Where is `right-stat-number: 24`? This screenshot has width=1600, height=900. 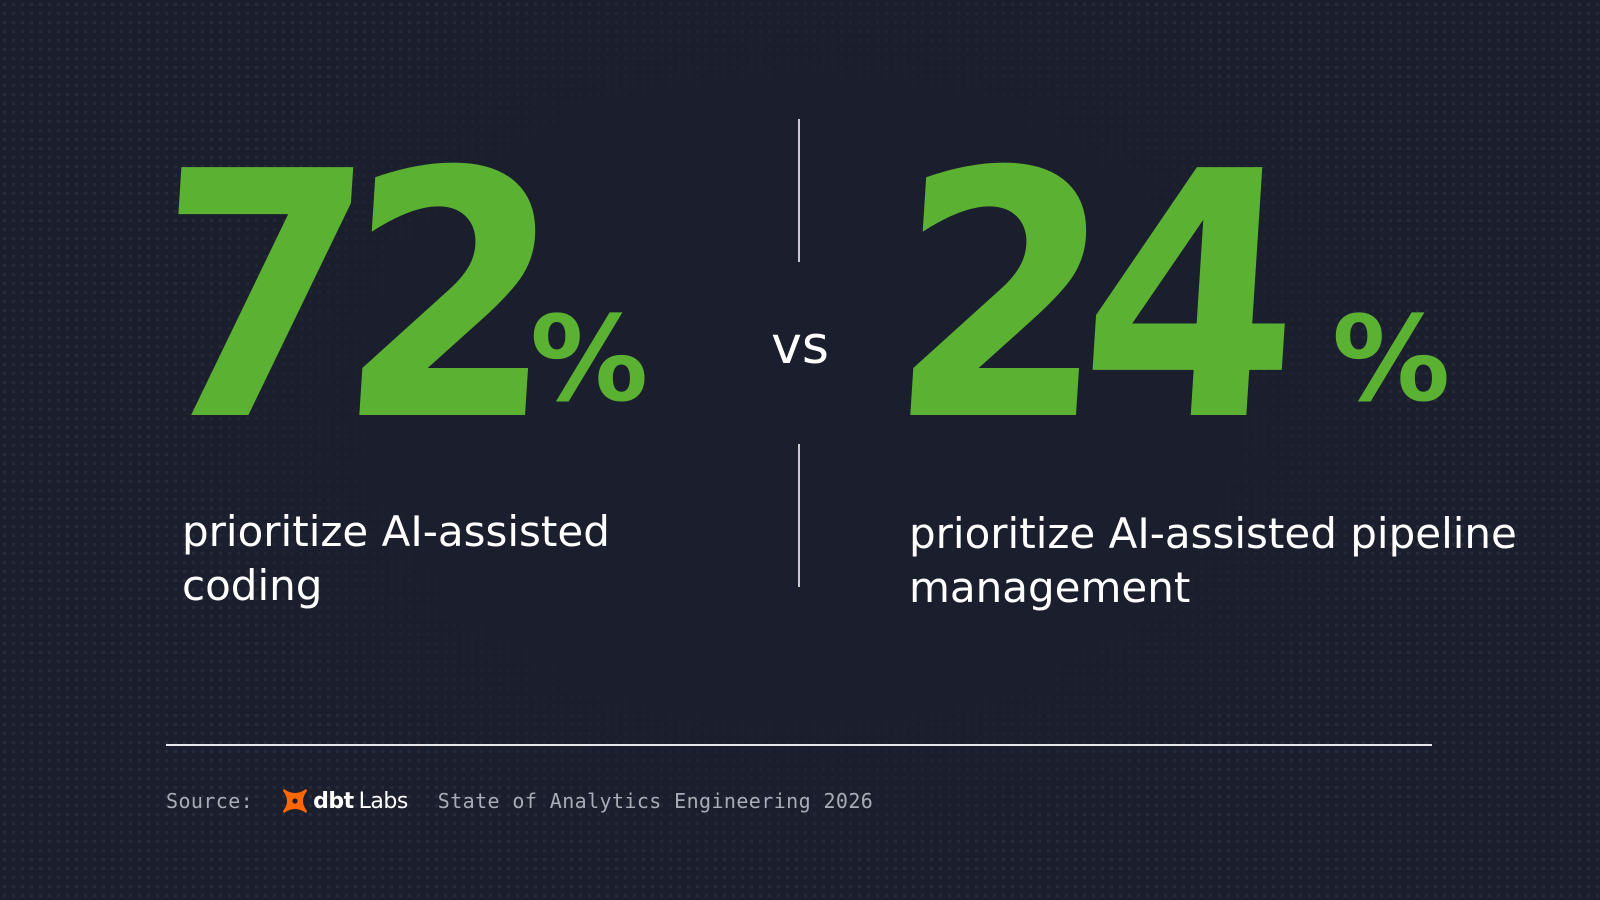 right-stat-number: 24 is located at coordinates (1083, 298).